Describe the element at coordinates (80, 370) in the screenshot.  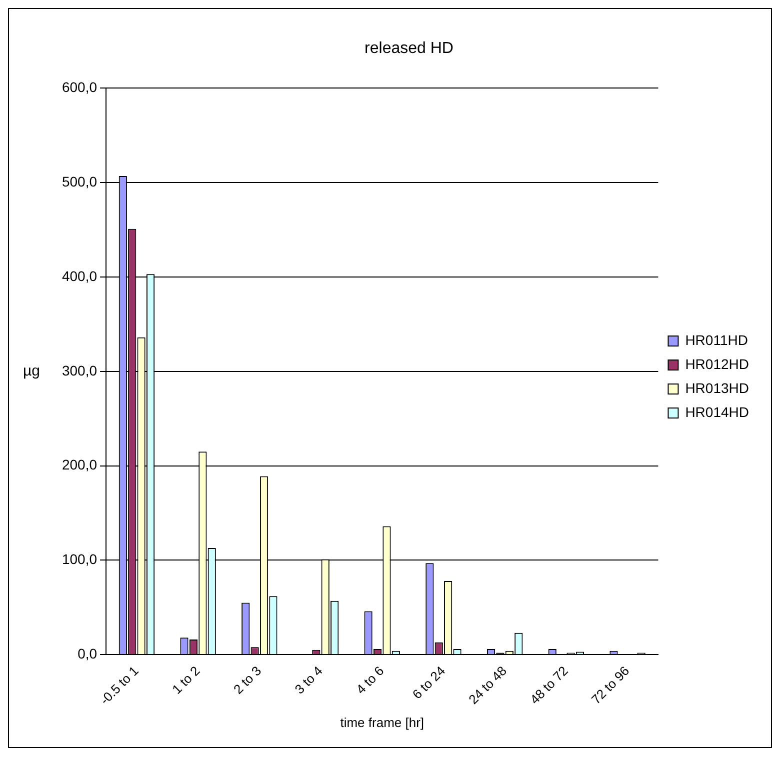
I see `y-tick-label: 300,0` at that location.